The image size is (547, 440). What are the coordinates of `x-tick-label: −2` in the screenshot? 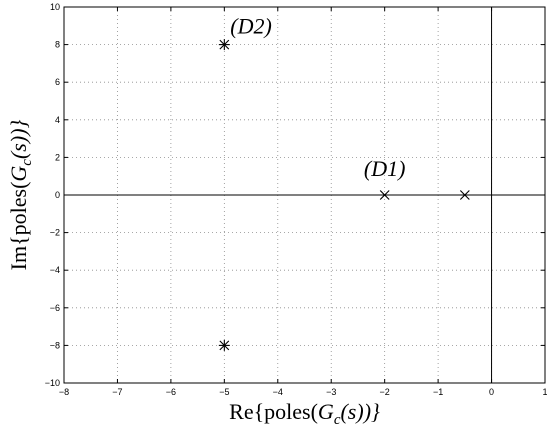 It's located at (385, 392).